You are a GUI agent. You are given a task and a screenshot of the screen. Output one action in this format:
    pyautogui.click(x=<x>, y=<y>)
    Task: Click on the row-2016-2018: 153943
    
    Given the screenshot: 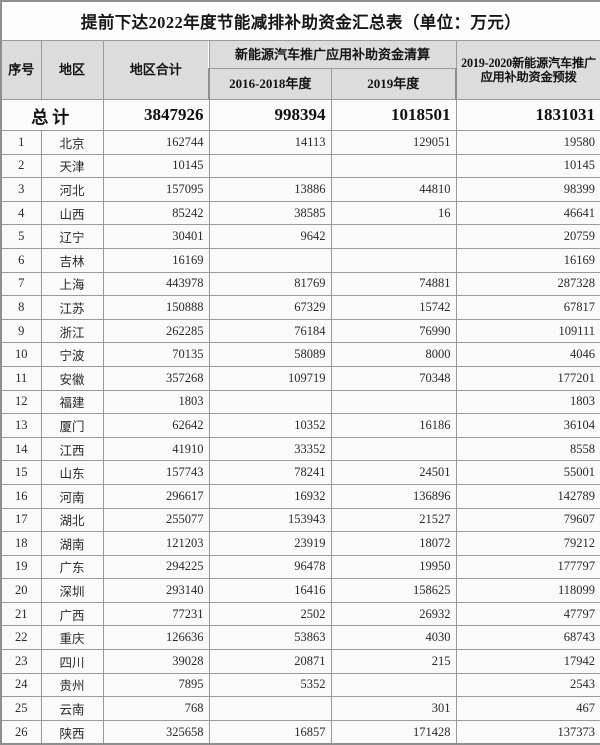 What is the action you would take?
    pyautogui.click(x=270, y=520)
    